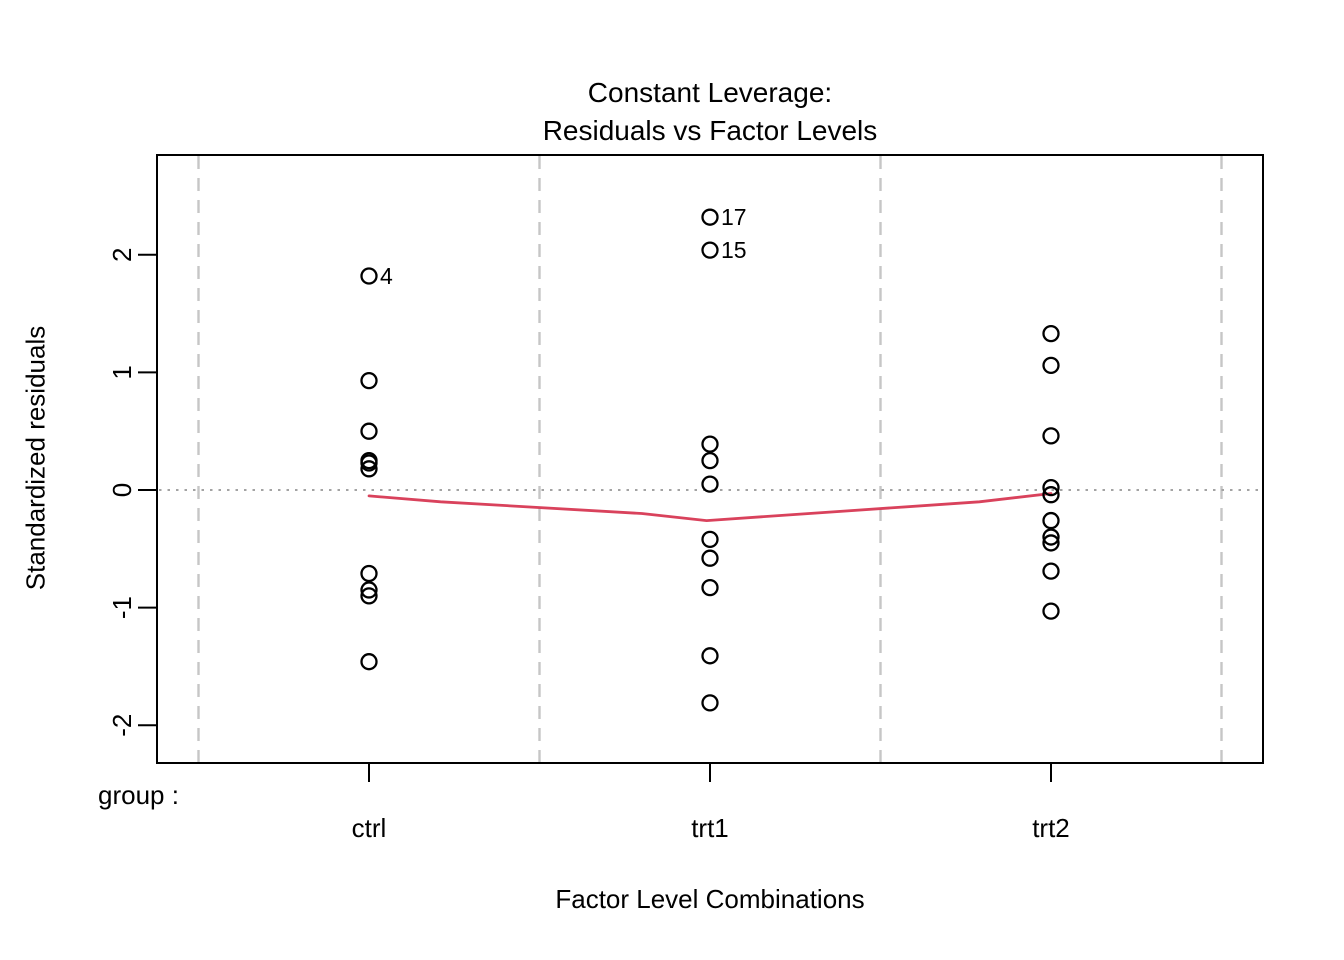 This screenshot has height=960, width=1344. Describe the element at coordinates (35, 458) in the screenshot. I see `y-axis-label: Standardized residuals` at that location.